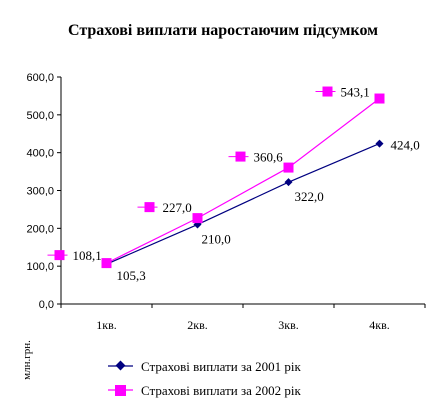 This screenshot has width=446, height=409. What do you see at coordinates (221, 366) in the screenshot?
I see `legend-label-2001: Страхові виплати за 2001 рік` at bounding box center [221, 366].